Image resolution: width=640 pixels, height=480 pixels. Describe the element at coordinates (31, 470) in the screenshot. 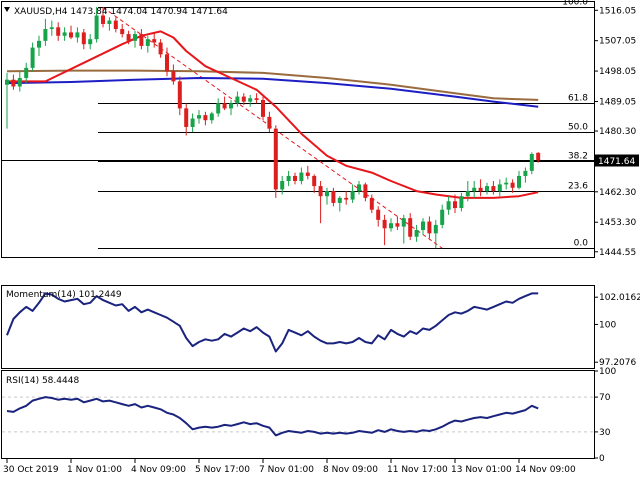

I see `time-tick-label: 30 Oct 2019` at that location.